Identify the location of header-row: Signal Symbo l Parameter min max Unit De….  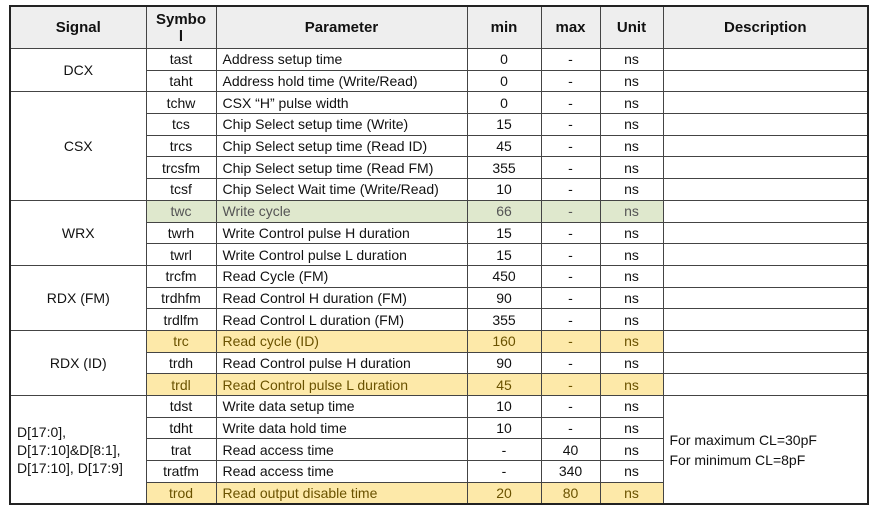
(439, 27).